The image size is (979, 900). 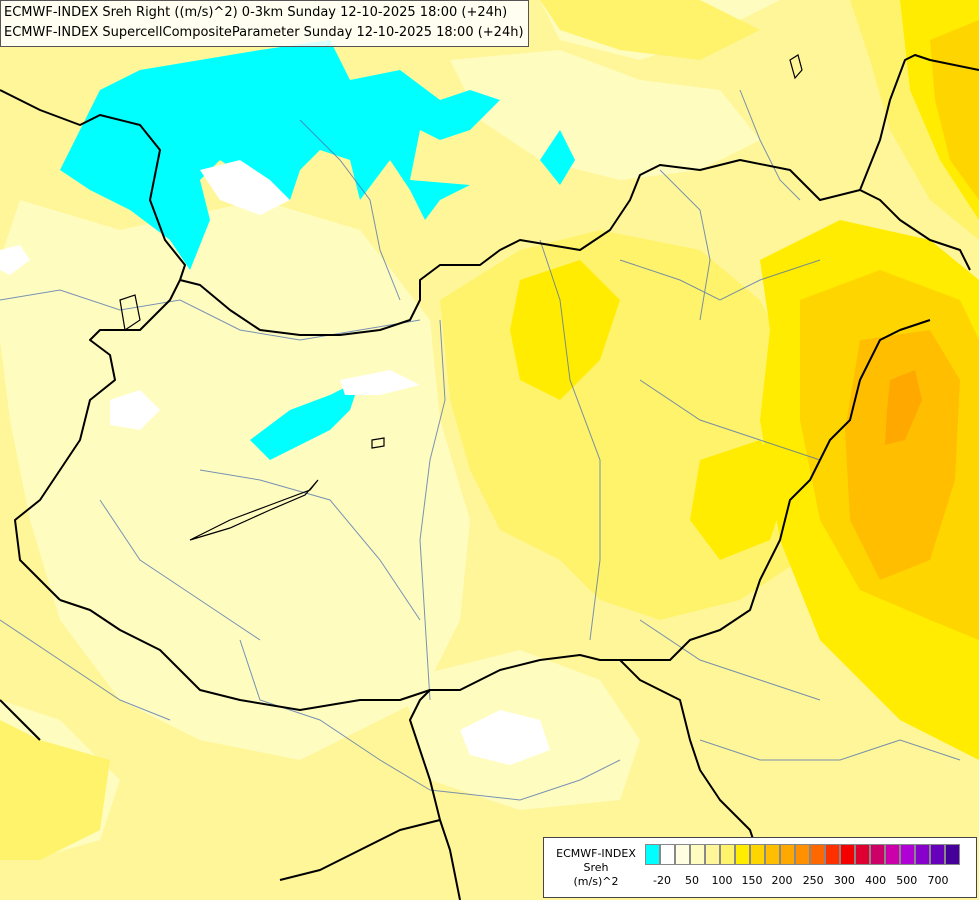 I want to click on legend-tick: 200, so click(x=782, y=880).